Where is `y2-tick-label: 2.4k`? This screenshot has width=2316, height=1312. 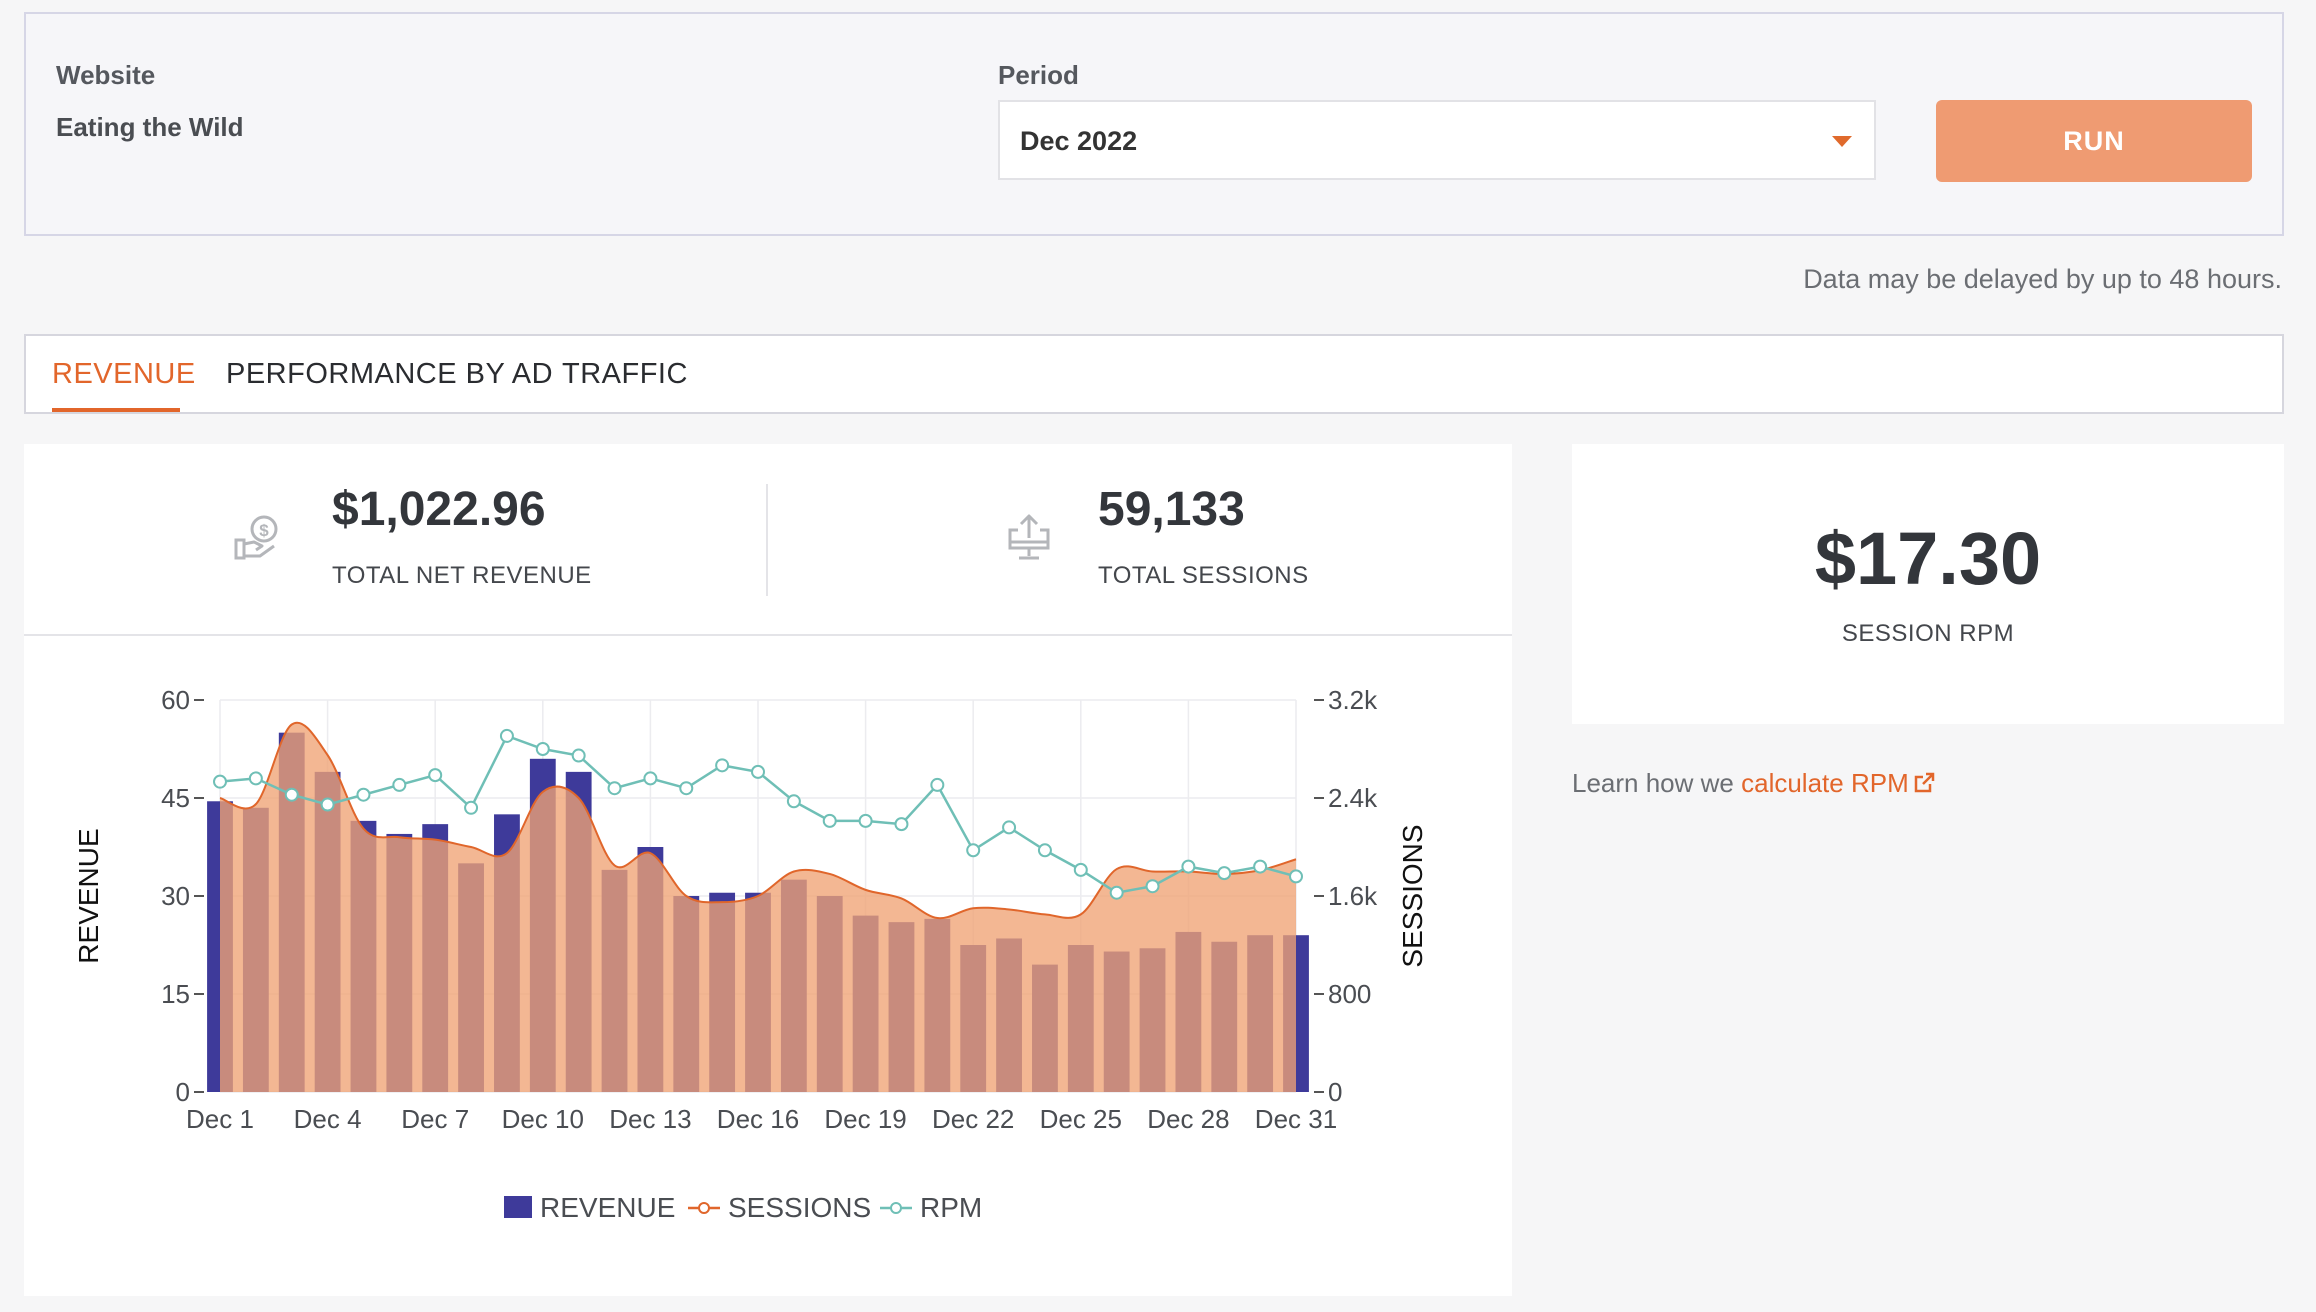
y2-tick-label: 2.4k is located at coordinates (1353, 798).